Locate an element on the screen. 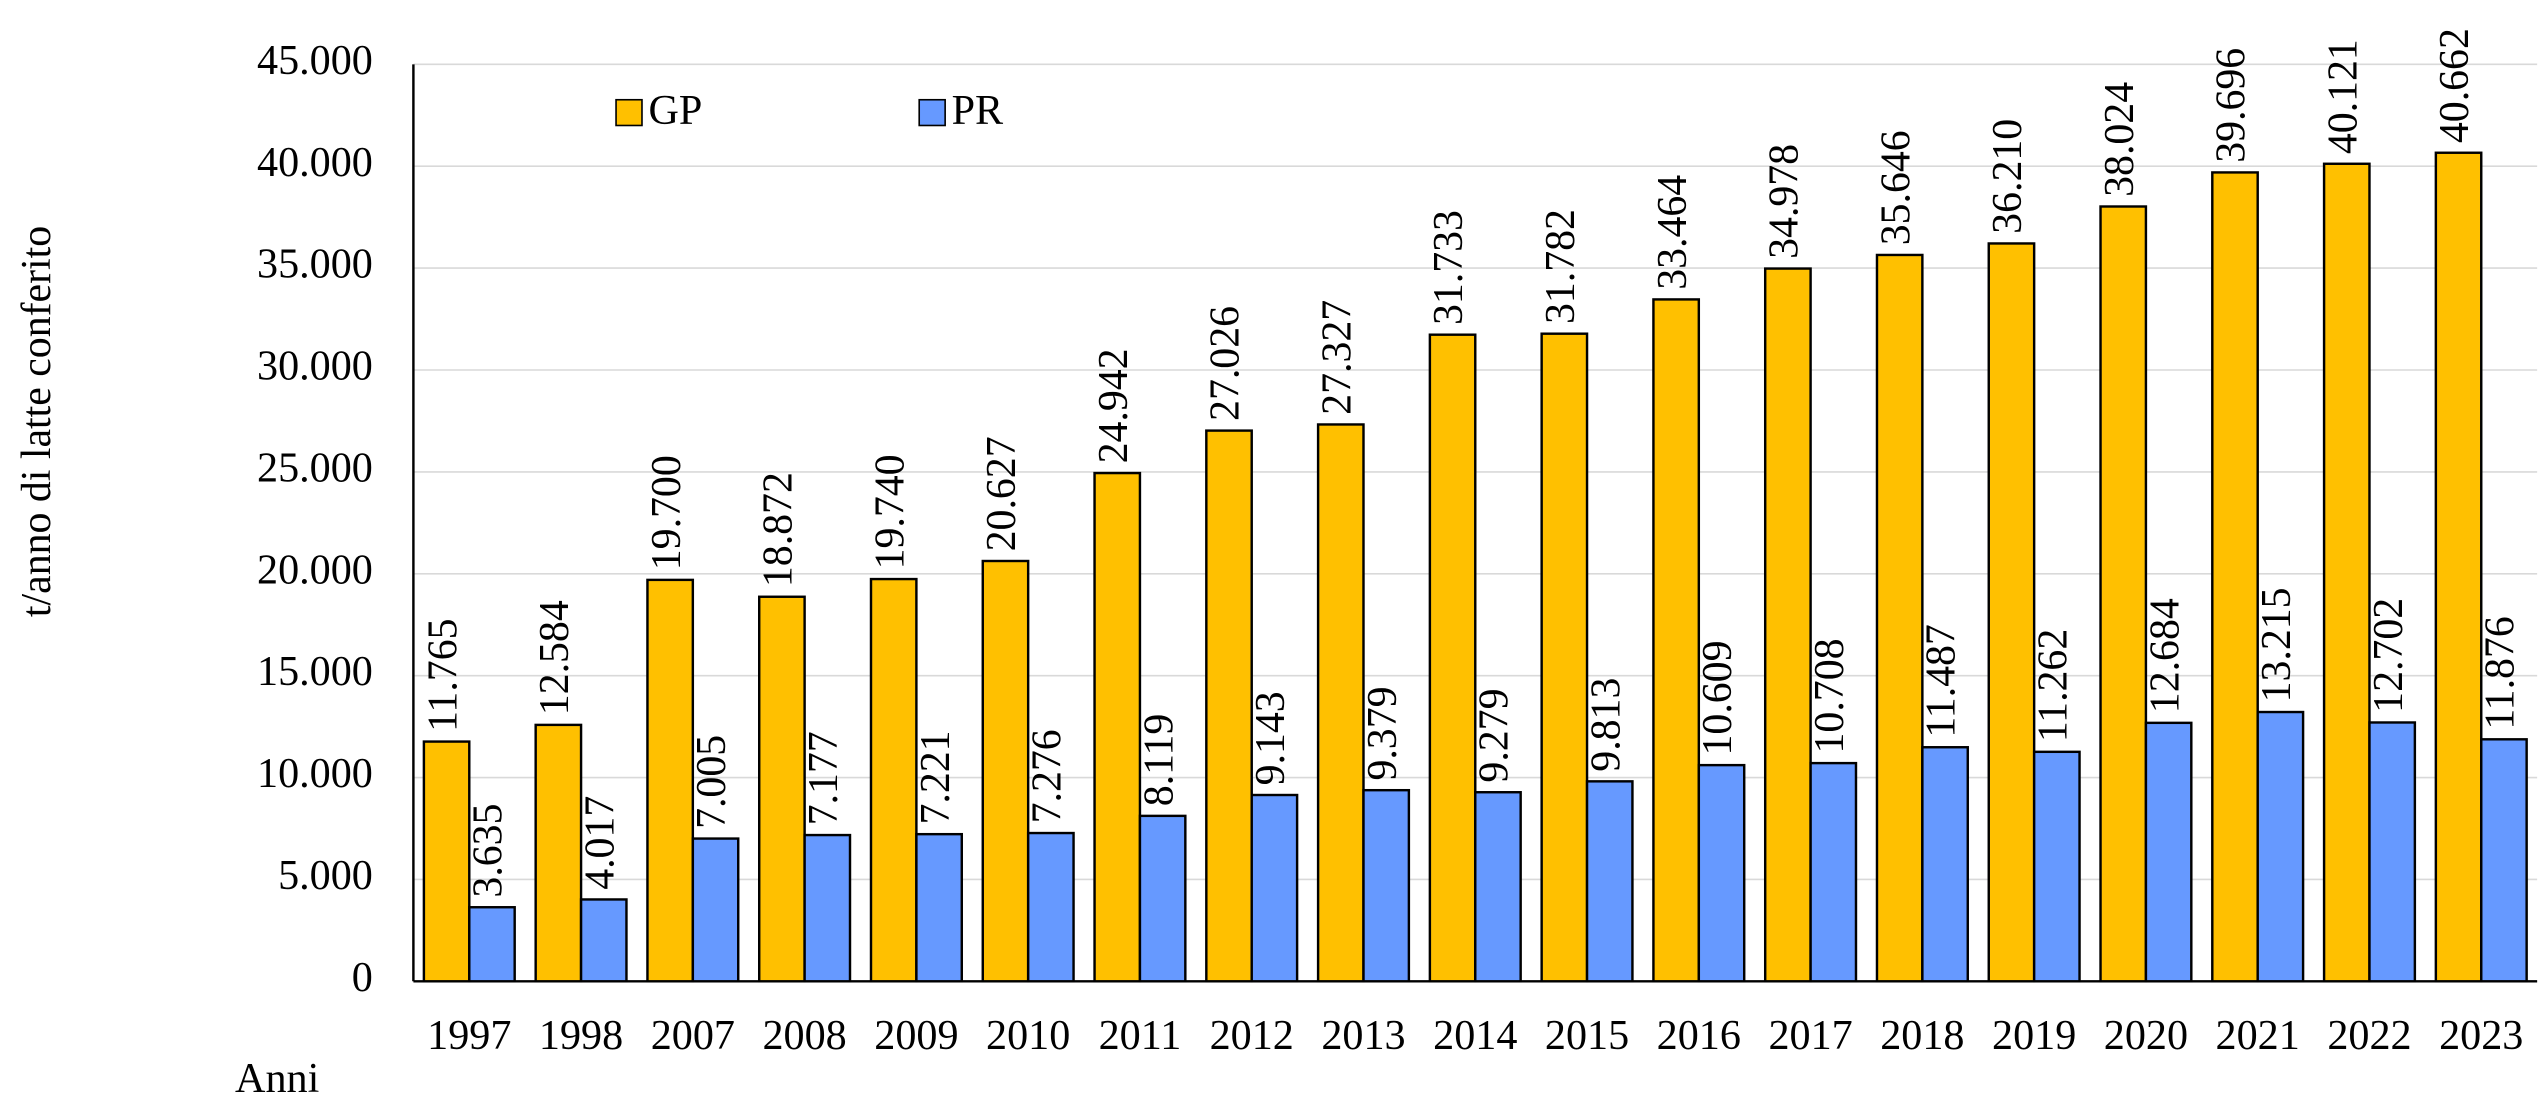  value-label: 27.026 is located at coordinates (1226, 363).